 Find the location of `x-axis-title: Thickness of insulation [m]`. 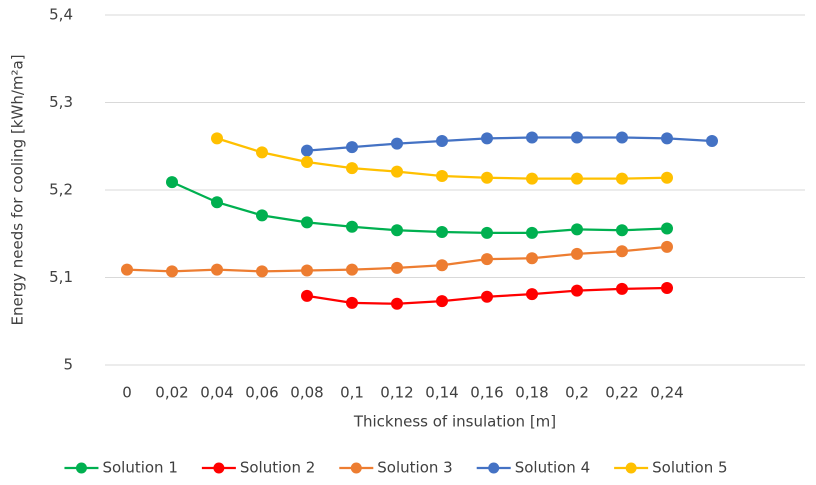

x-axis-title: Thickness of insulation [m] is located at coordinates (454, 422).